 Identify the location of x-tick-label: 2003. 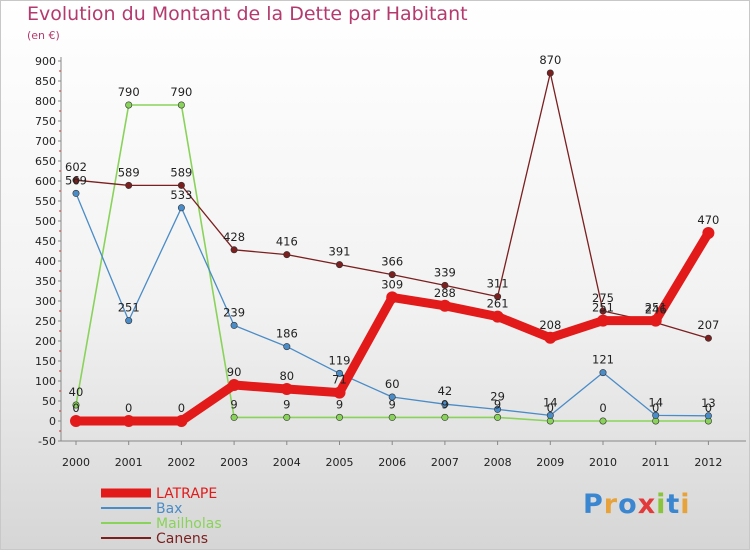
(234, 462).